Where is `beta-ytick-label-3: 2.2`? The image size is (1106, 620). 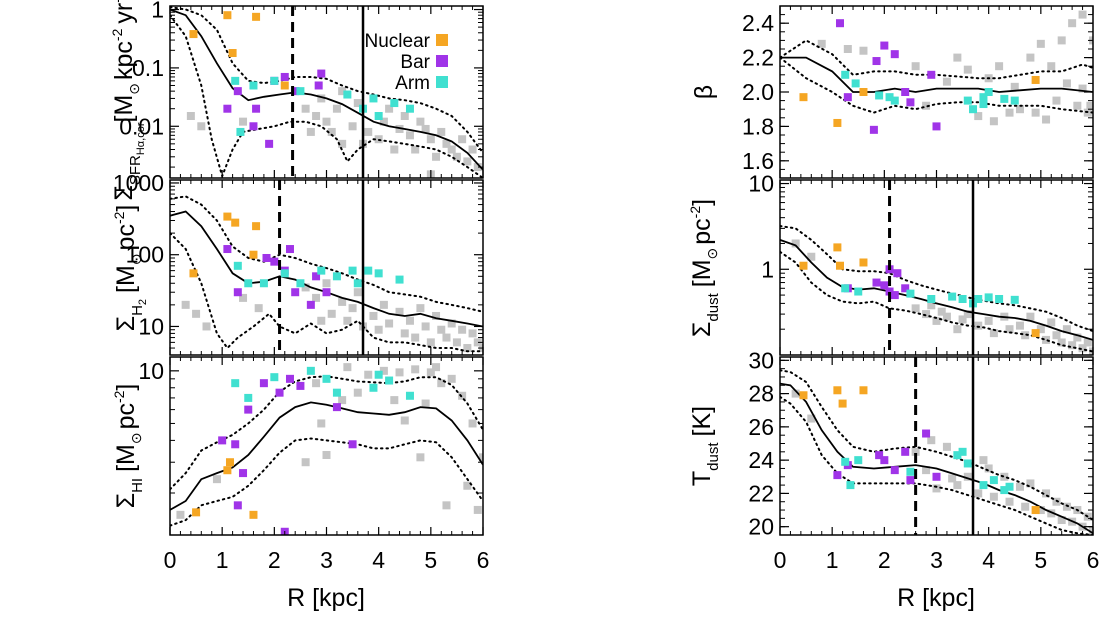
beta-ytick-label-3: 2.2 is located at coordinates (758, 58).